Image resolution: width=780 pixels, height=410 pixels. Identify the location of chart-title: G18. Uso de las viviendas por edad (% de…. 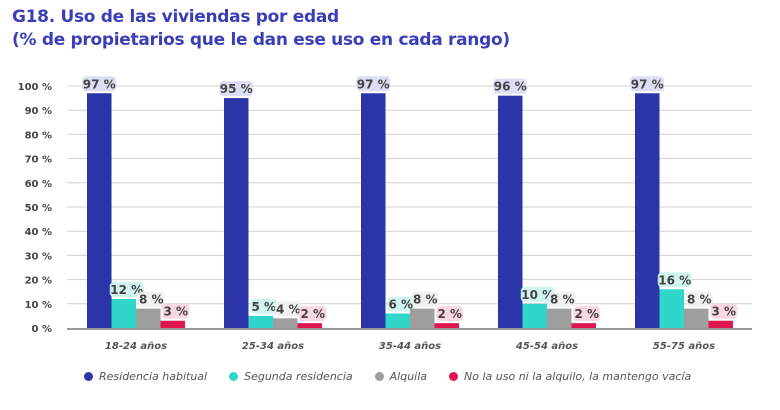
(261, 29).